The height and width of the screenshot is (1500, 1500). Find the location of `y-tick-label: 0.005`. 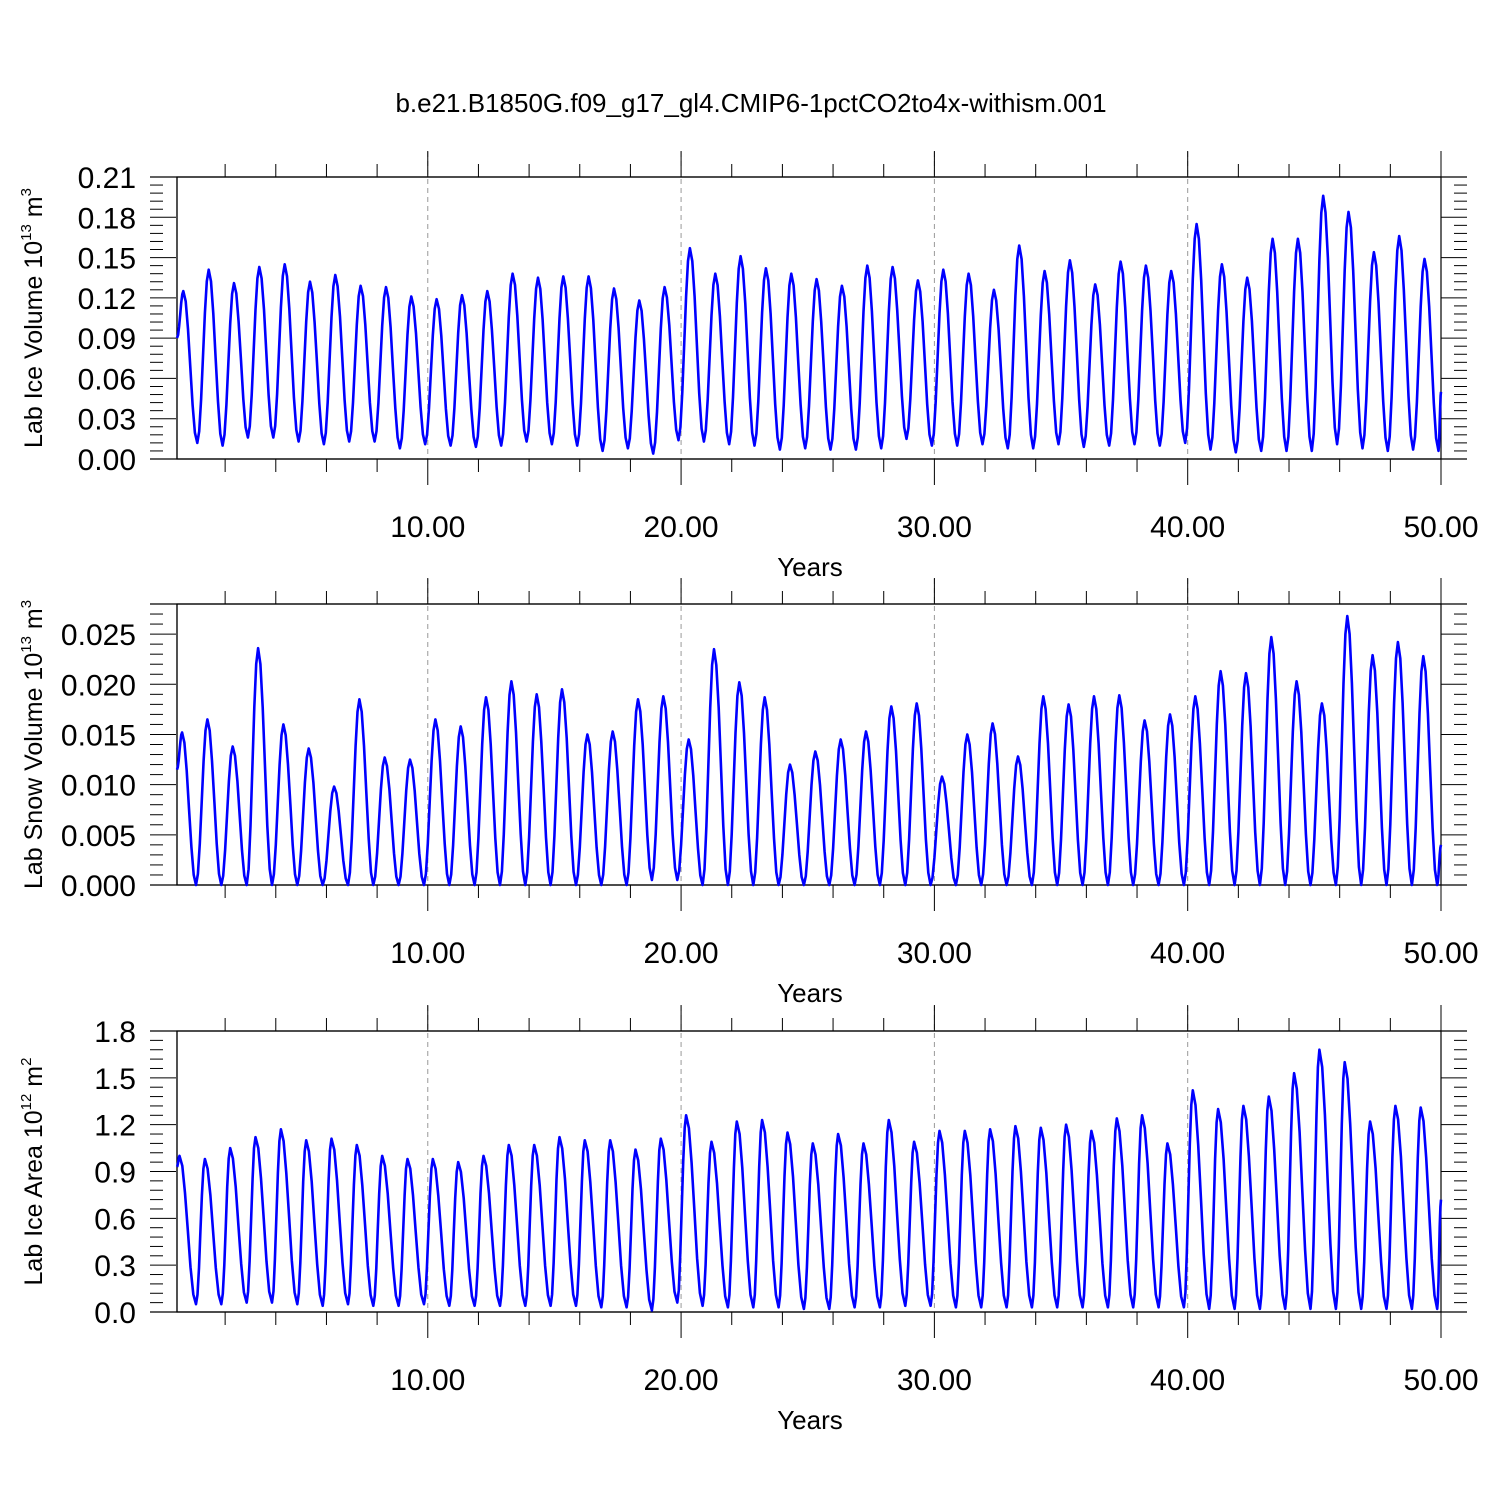

y-tick-label: 0.005 is located at coordinates (98, 836).